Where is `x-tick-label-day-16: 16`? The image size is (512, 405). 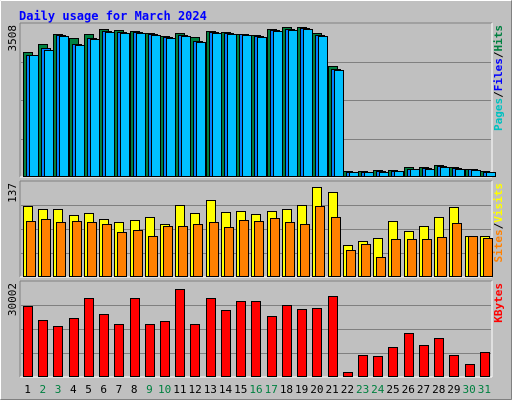
x-tick-label-day-16: 16 is located at coordinates (255, 389).